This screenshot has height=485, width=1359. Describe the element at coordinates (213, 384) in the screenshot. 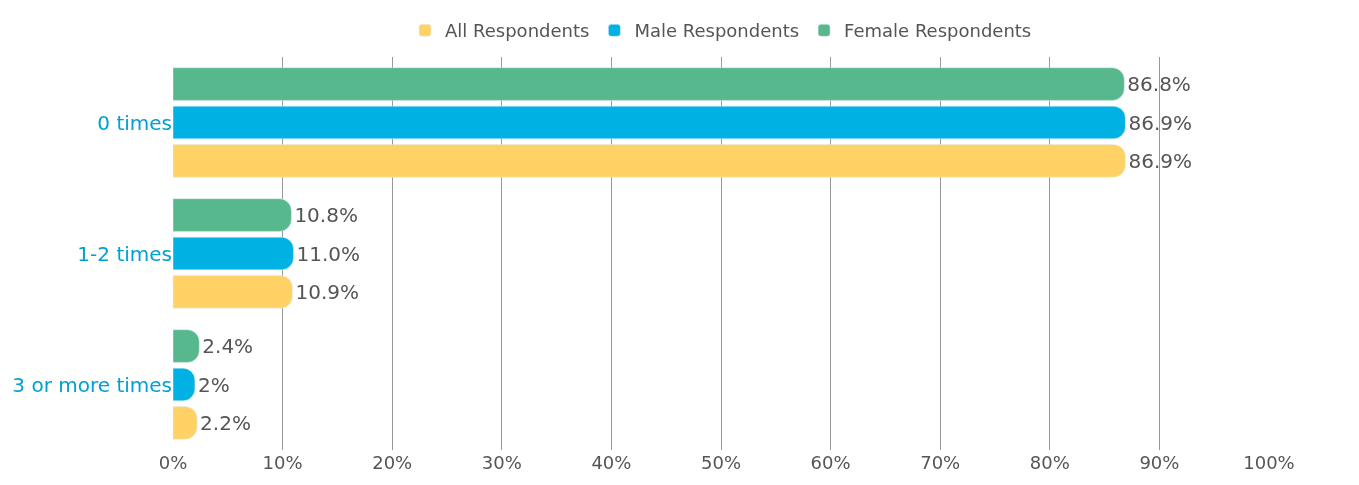

I see `data-label: 2%` at that location.